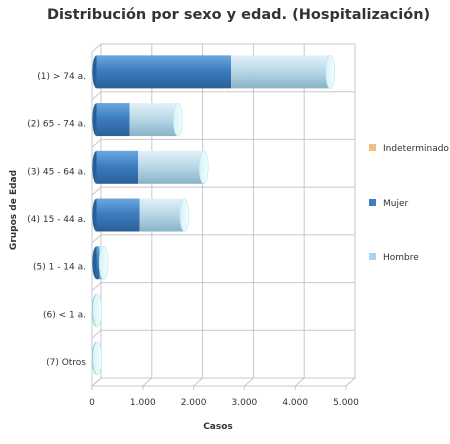 The height and width of the screenshot is (444, 450). I want to click on legend-label: Indeterminado, so click(416, 149).